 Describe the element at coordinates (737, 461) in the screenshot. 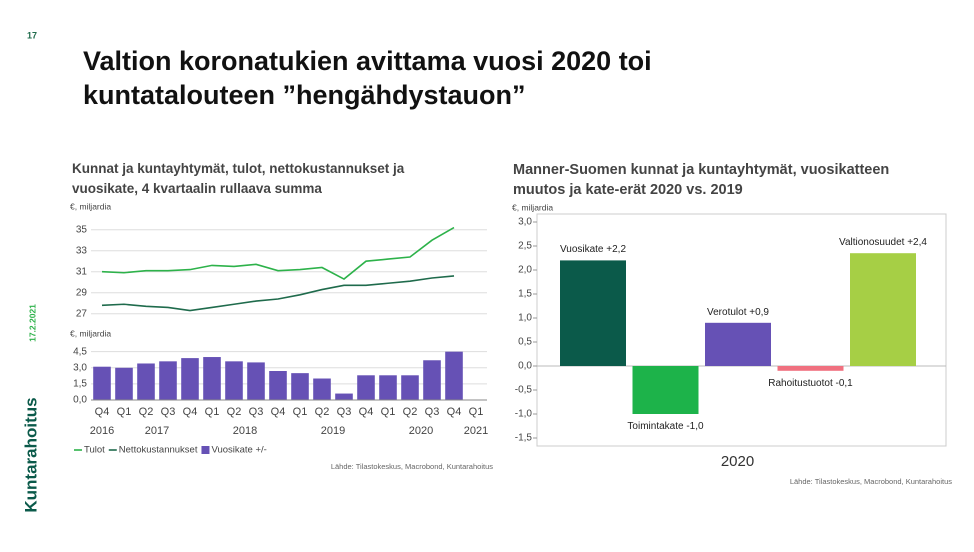

I see `x-tick-label: 2020` at that location.